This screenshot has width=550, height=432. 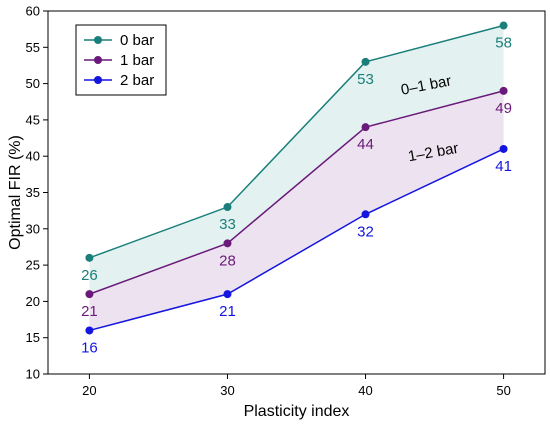 I want to click on y-tick-label: 40, so click(x=33, y=156).